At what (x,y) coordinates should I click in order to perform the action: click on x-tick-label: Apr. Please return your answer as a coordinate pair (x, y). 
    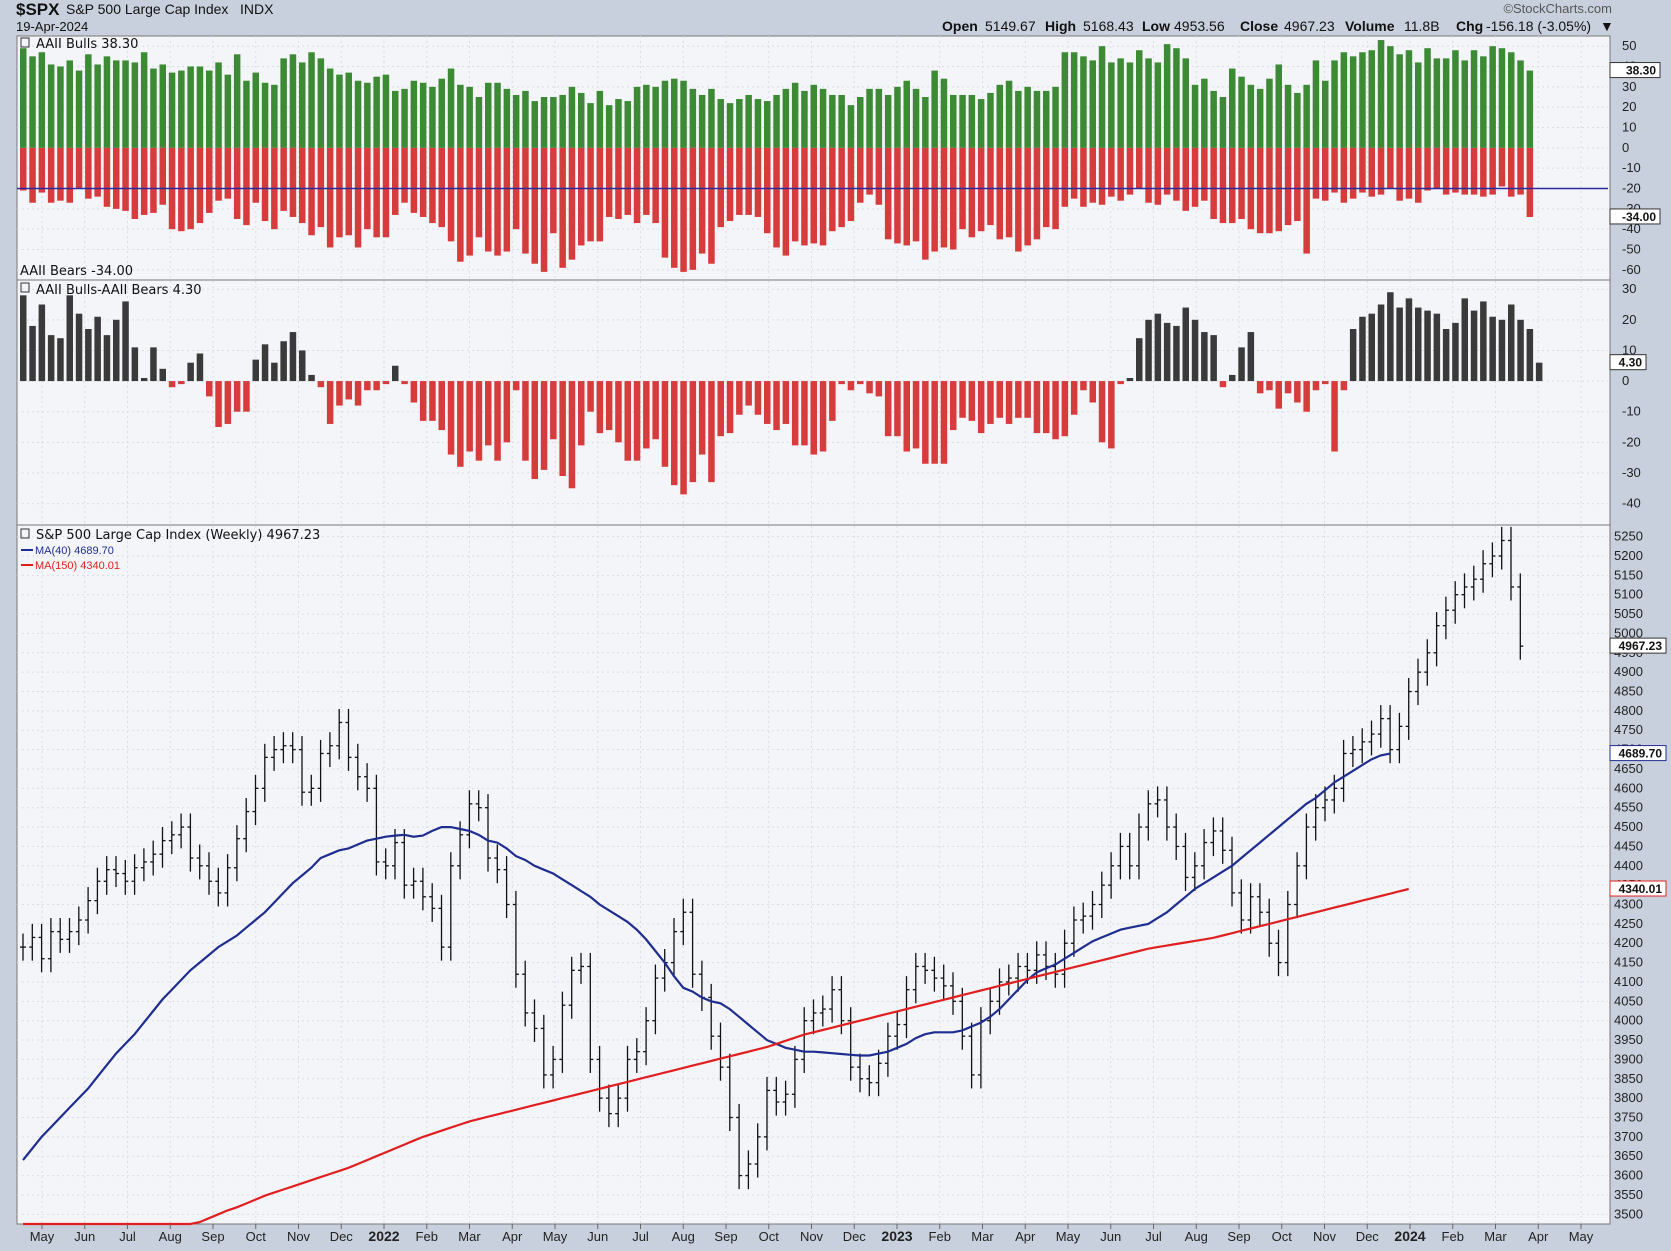
    Looking at the image, I should click on (512, 1236).